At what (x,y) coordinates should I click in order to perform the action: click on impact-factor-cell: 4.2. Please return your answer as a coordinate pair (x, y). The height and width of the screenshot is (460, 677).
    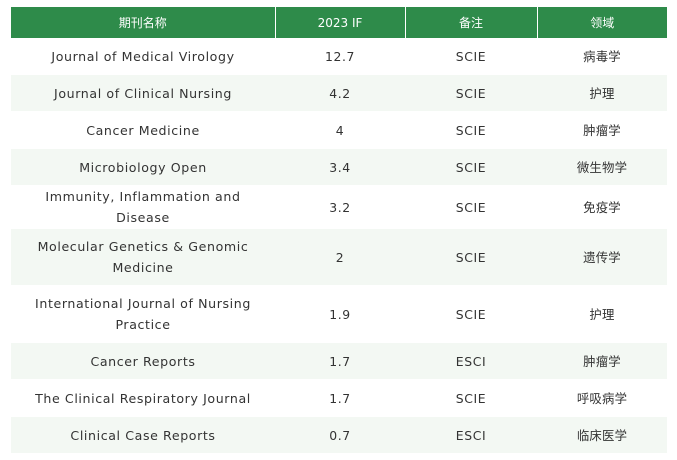
    Looking at the image, I should click on (340, 93).